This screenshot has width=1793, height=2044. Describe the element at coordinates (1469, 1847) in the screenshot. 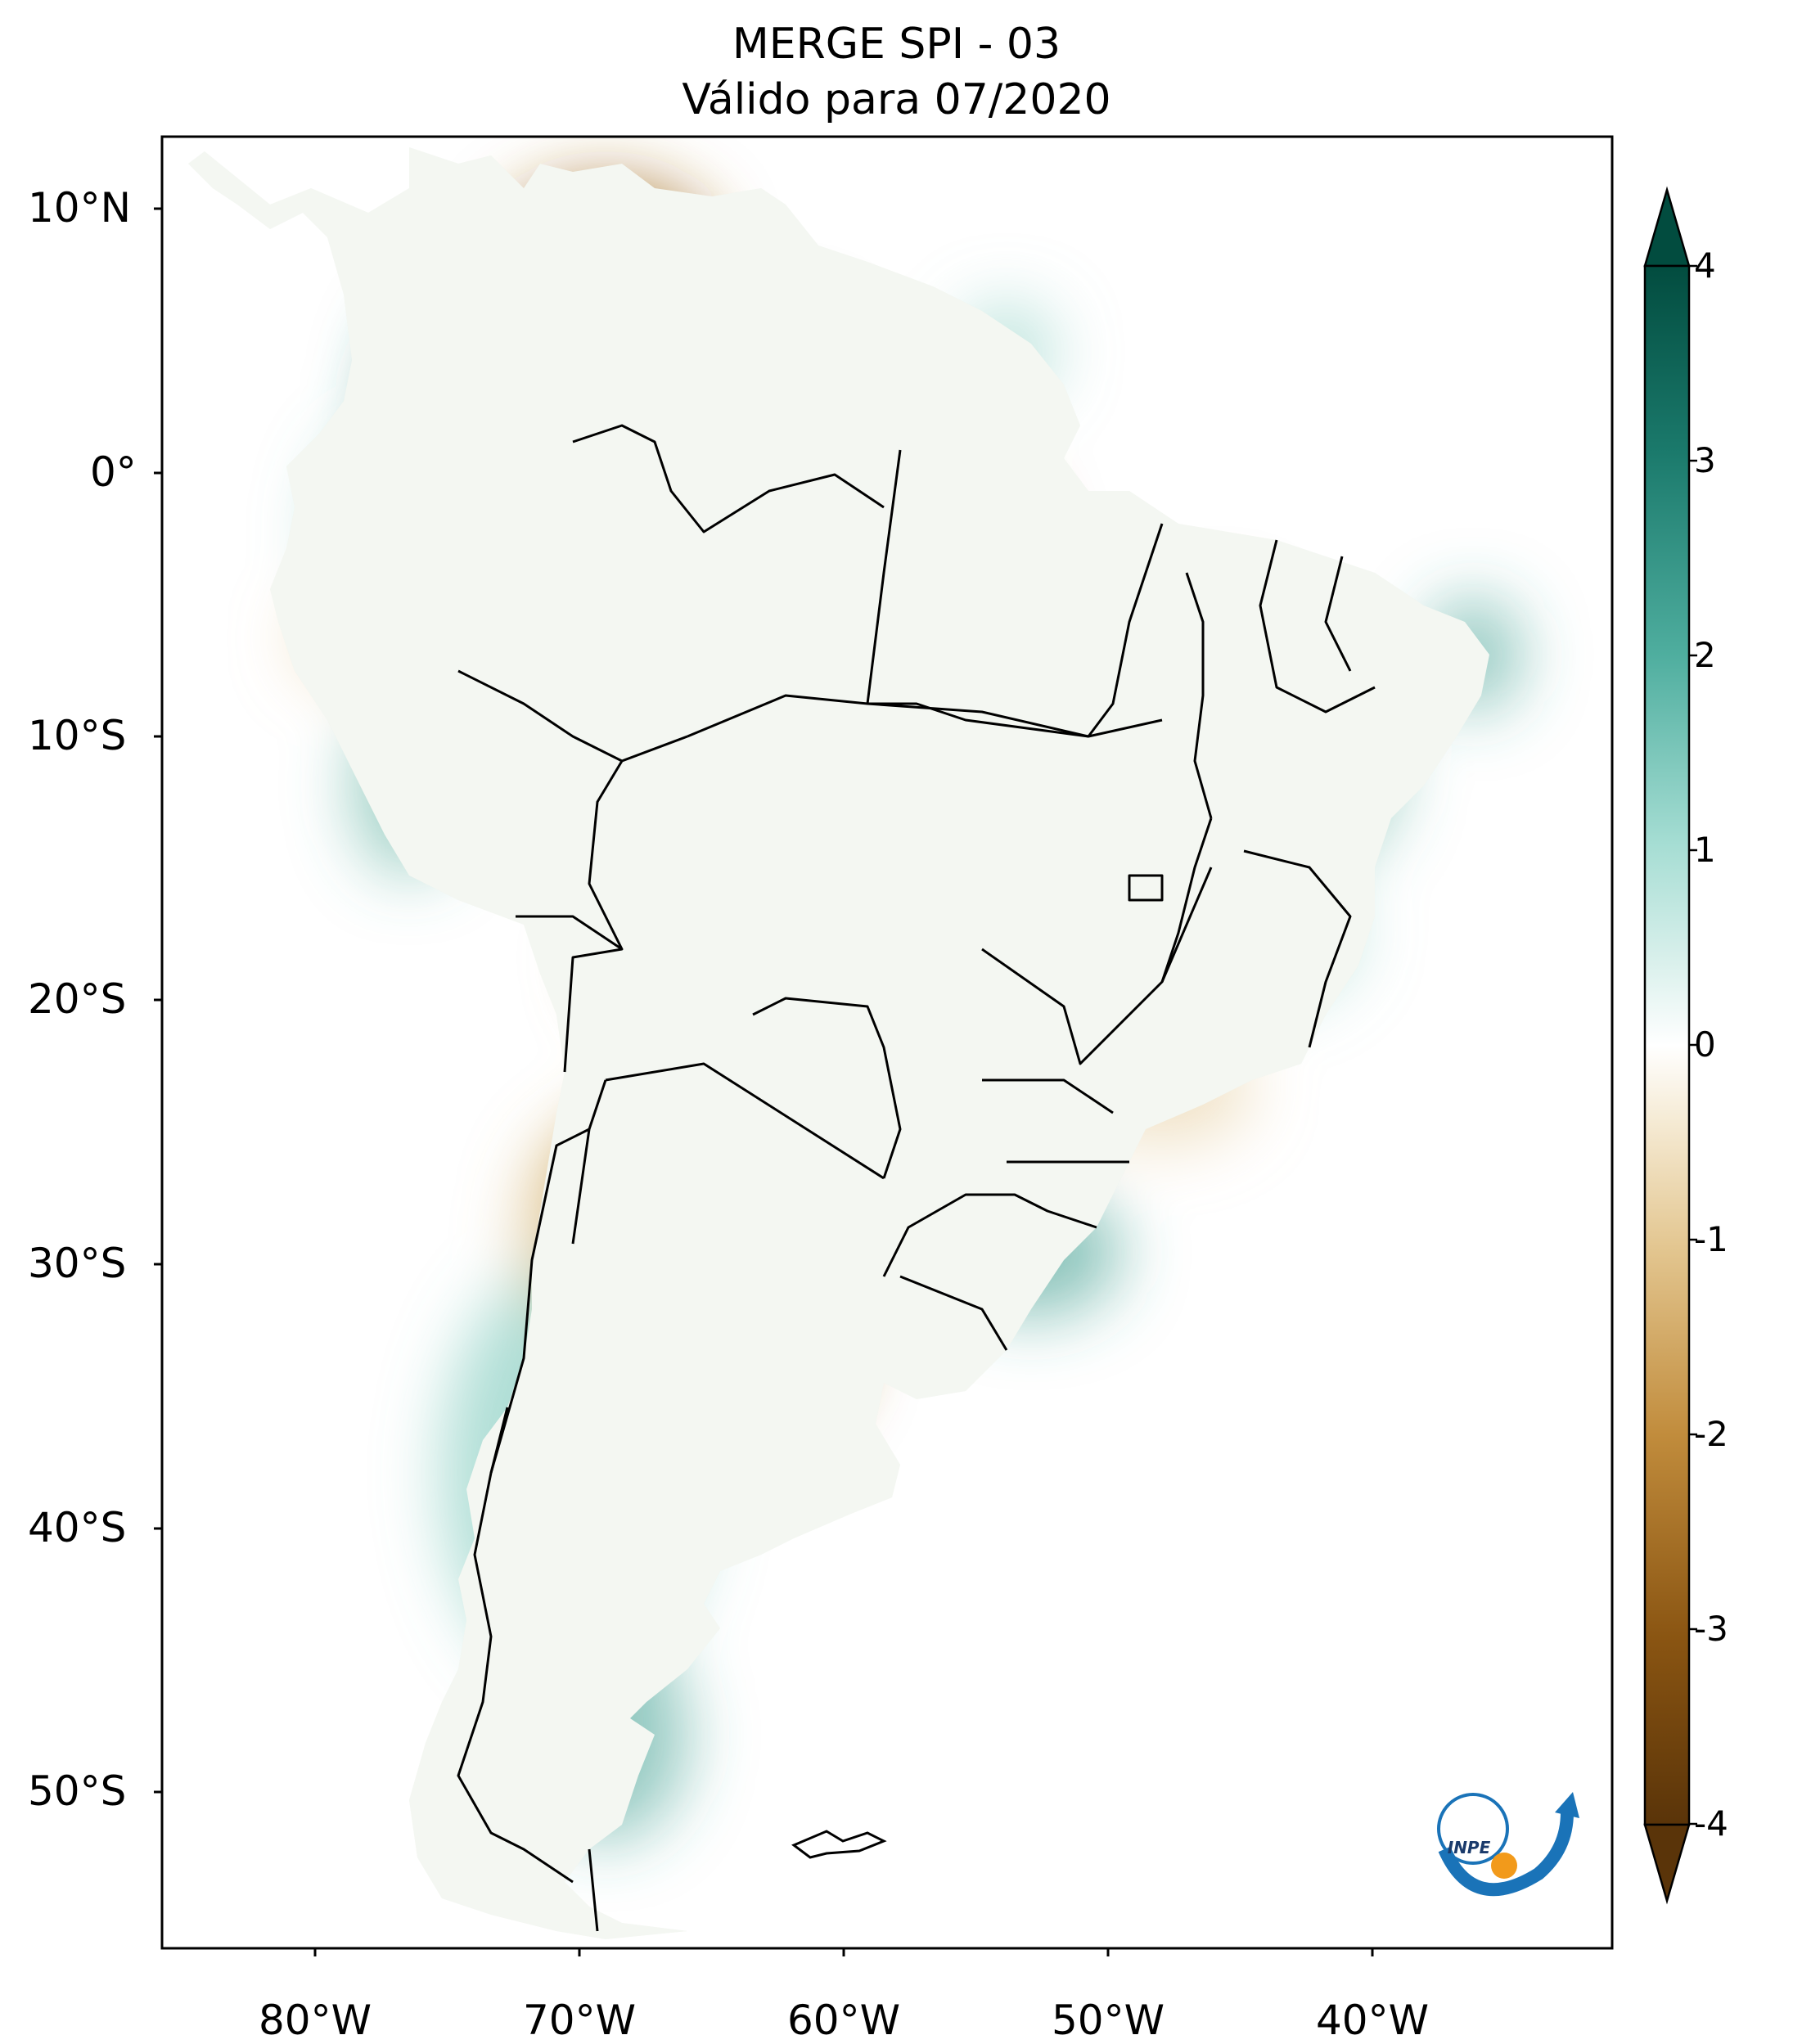

I see `inpe-logo-text: INPE` at that location.